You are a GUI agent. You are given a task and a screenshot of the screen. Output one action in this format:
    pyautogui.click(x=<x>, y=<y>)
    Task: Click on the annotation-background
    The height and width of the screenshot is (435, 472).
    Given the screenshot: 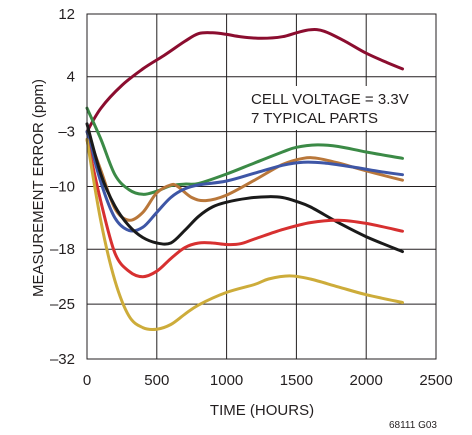 What is the action you would take?
    pyautogui.click(x=337, y=108)
    